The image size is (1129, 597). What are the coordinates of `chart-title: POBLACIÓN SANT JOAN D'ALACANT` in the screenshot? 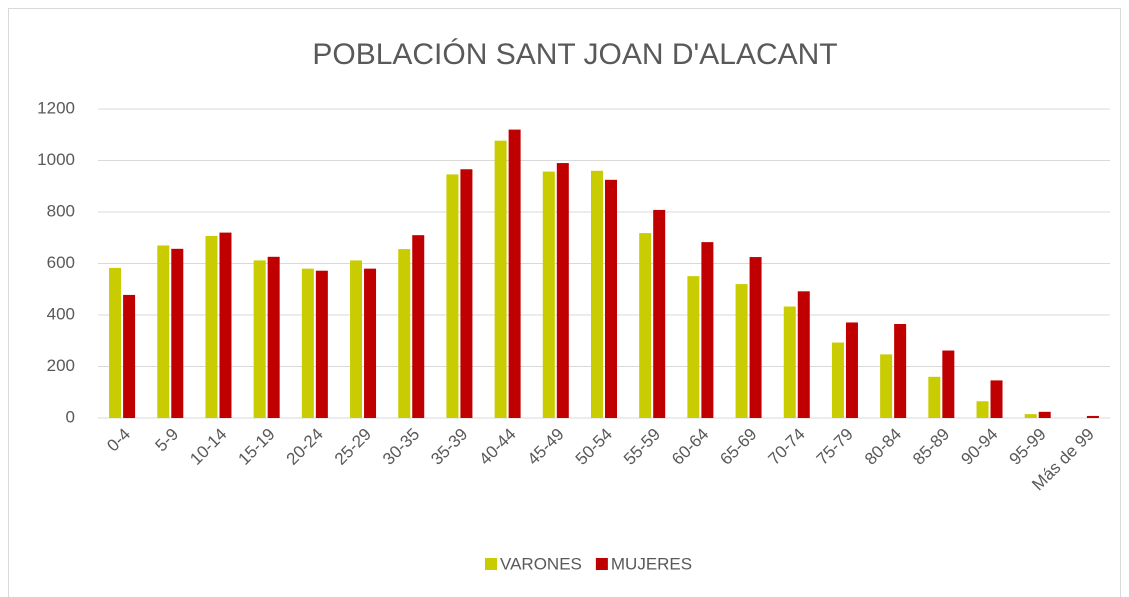 It's located at (574, 54).